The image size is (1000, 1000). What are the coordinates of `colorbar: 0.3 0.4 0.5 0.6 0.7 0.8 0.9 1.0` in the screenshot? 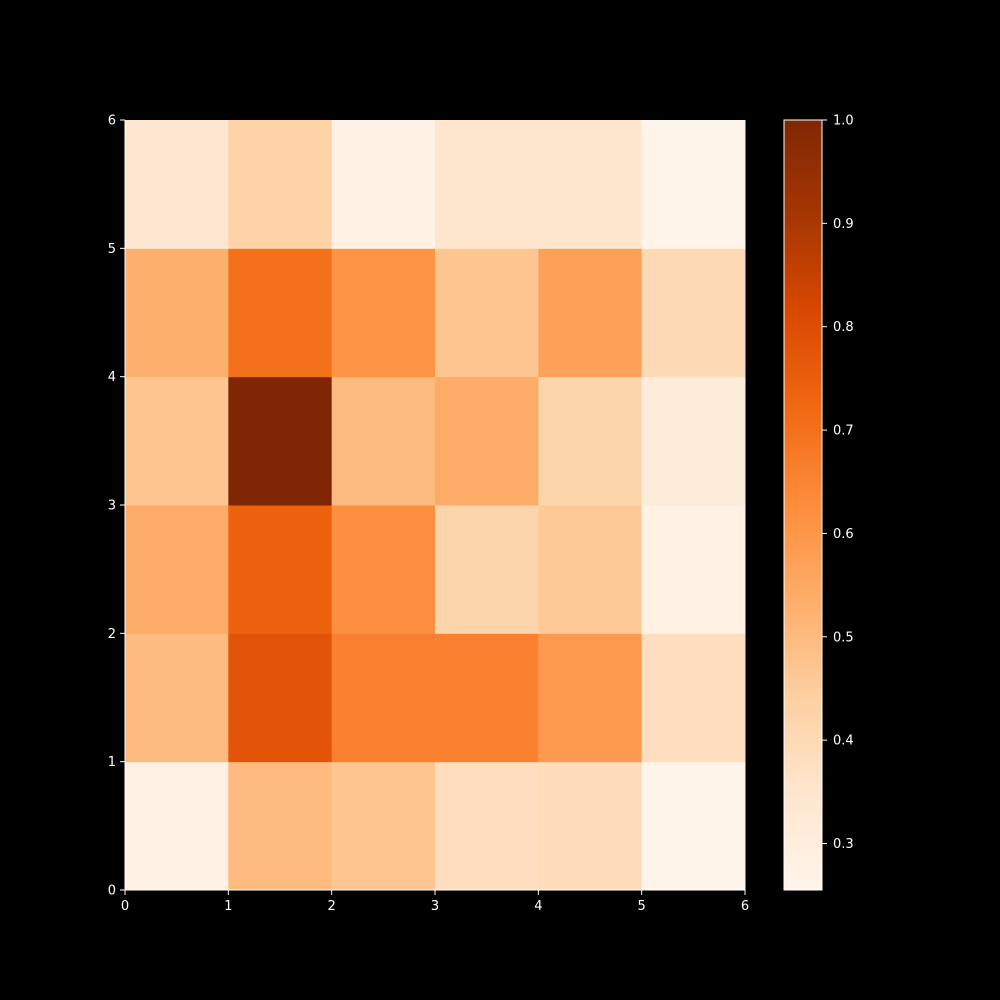 It's located at (818, 502).